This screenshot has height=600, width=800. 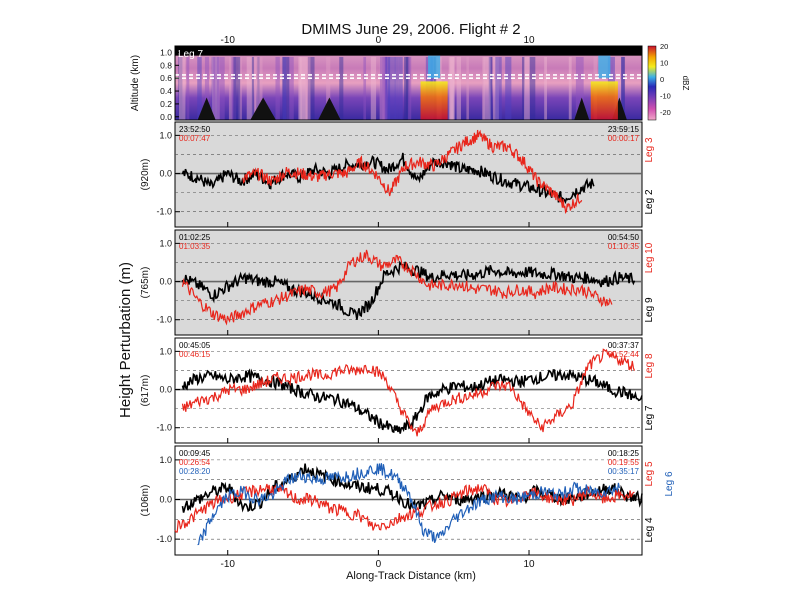 What do you see at coordinates (166, 78) in the screenshot?
I see `radar-y-tick-label: 0.6` at bounding box center [166, 78].